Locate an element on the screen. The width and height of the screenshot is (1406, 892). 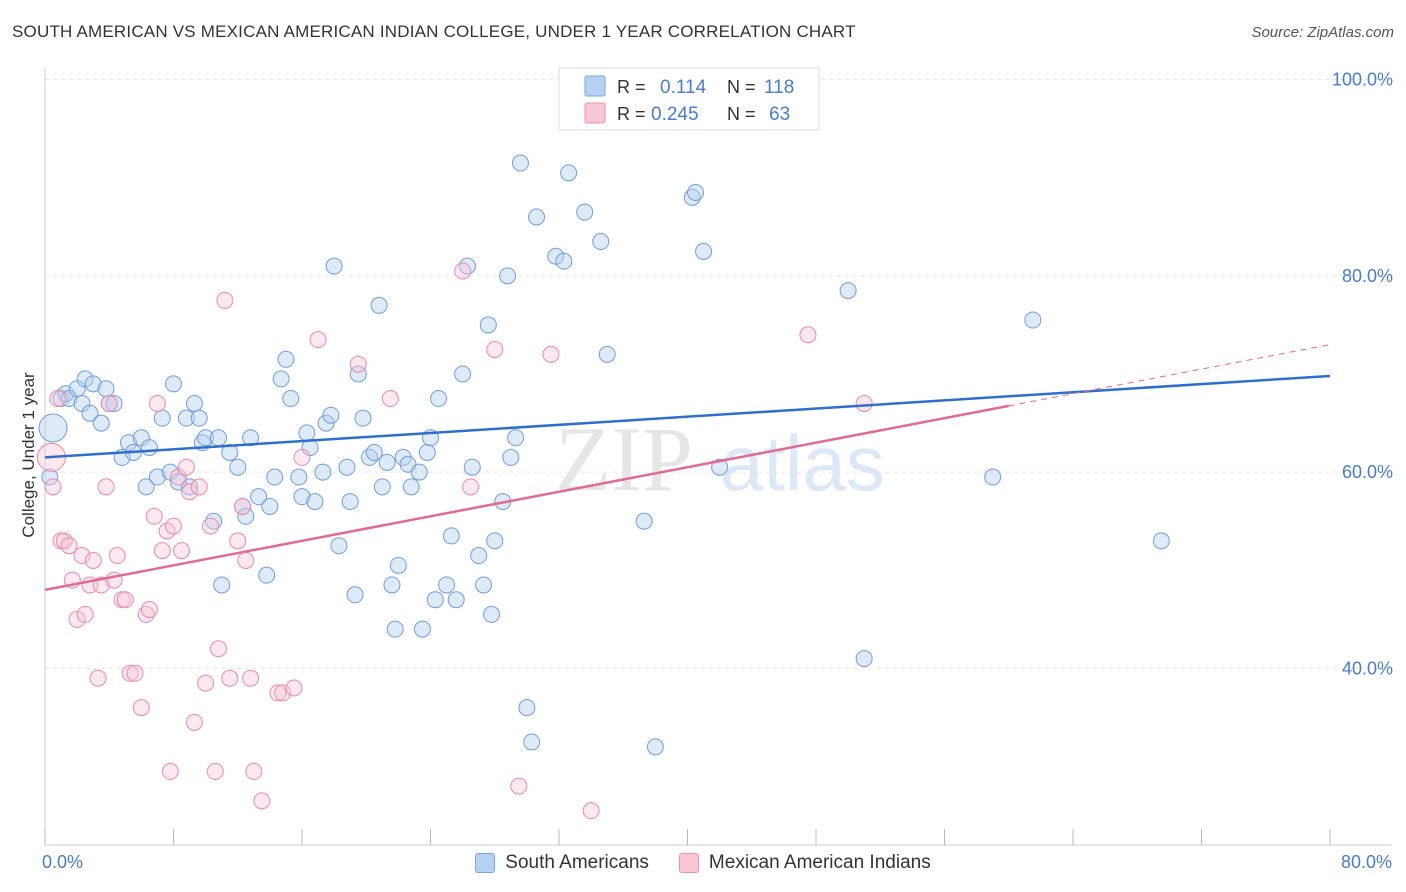
legend-n-value-1: 118 is located at coordinates (779, 87).